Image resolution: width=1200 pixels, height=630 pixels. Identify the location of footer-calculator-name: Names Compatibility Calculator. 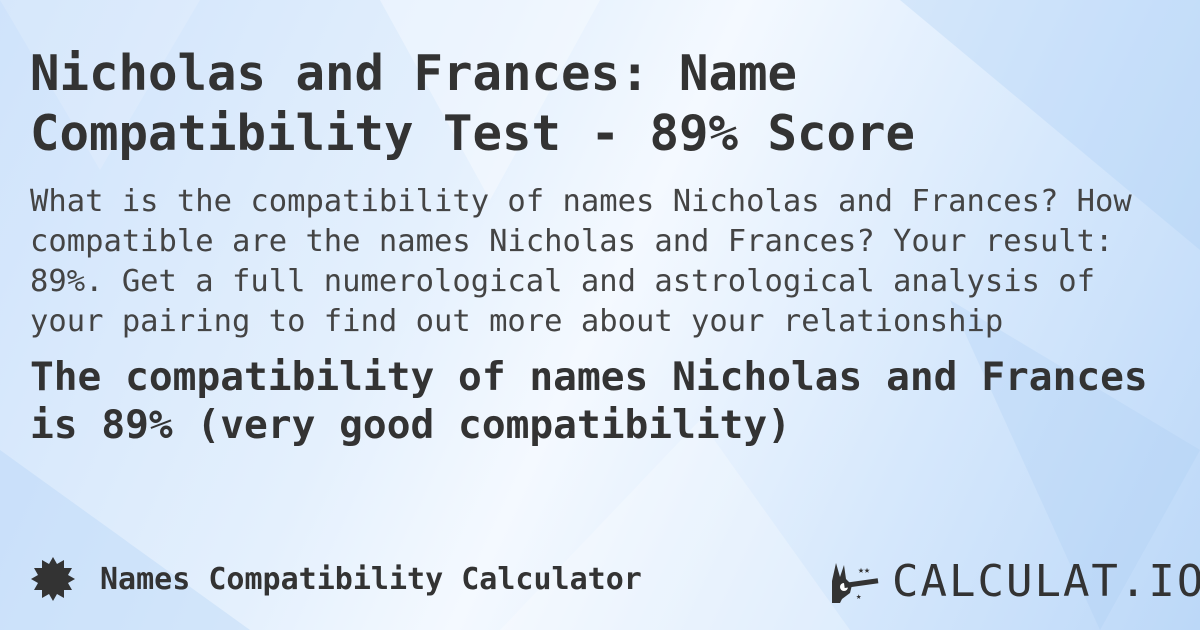
(336, 579).